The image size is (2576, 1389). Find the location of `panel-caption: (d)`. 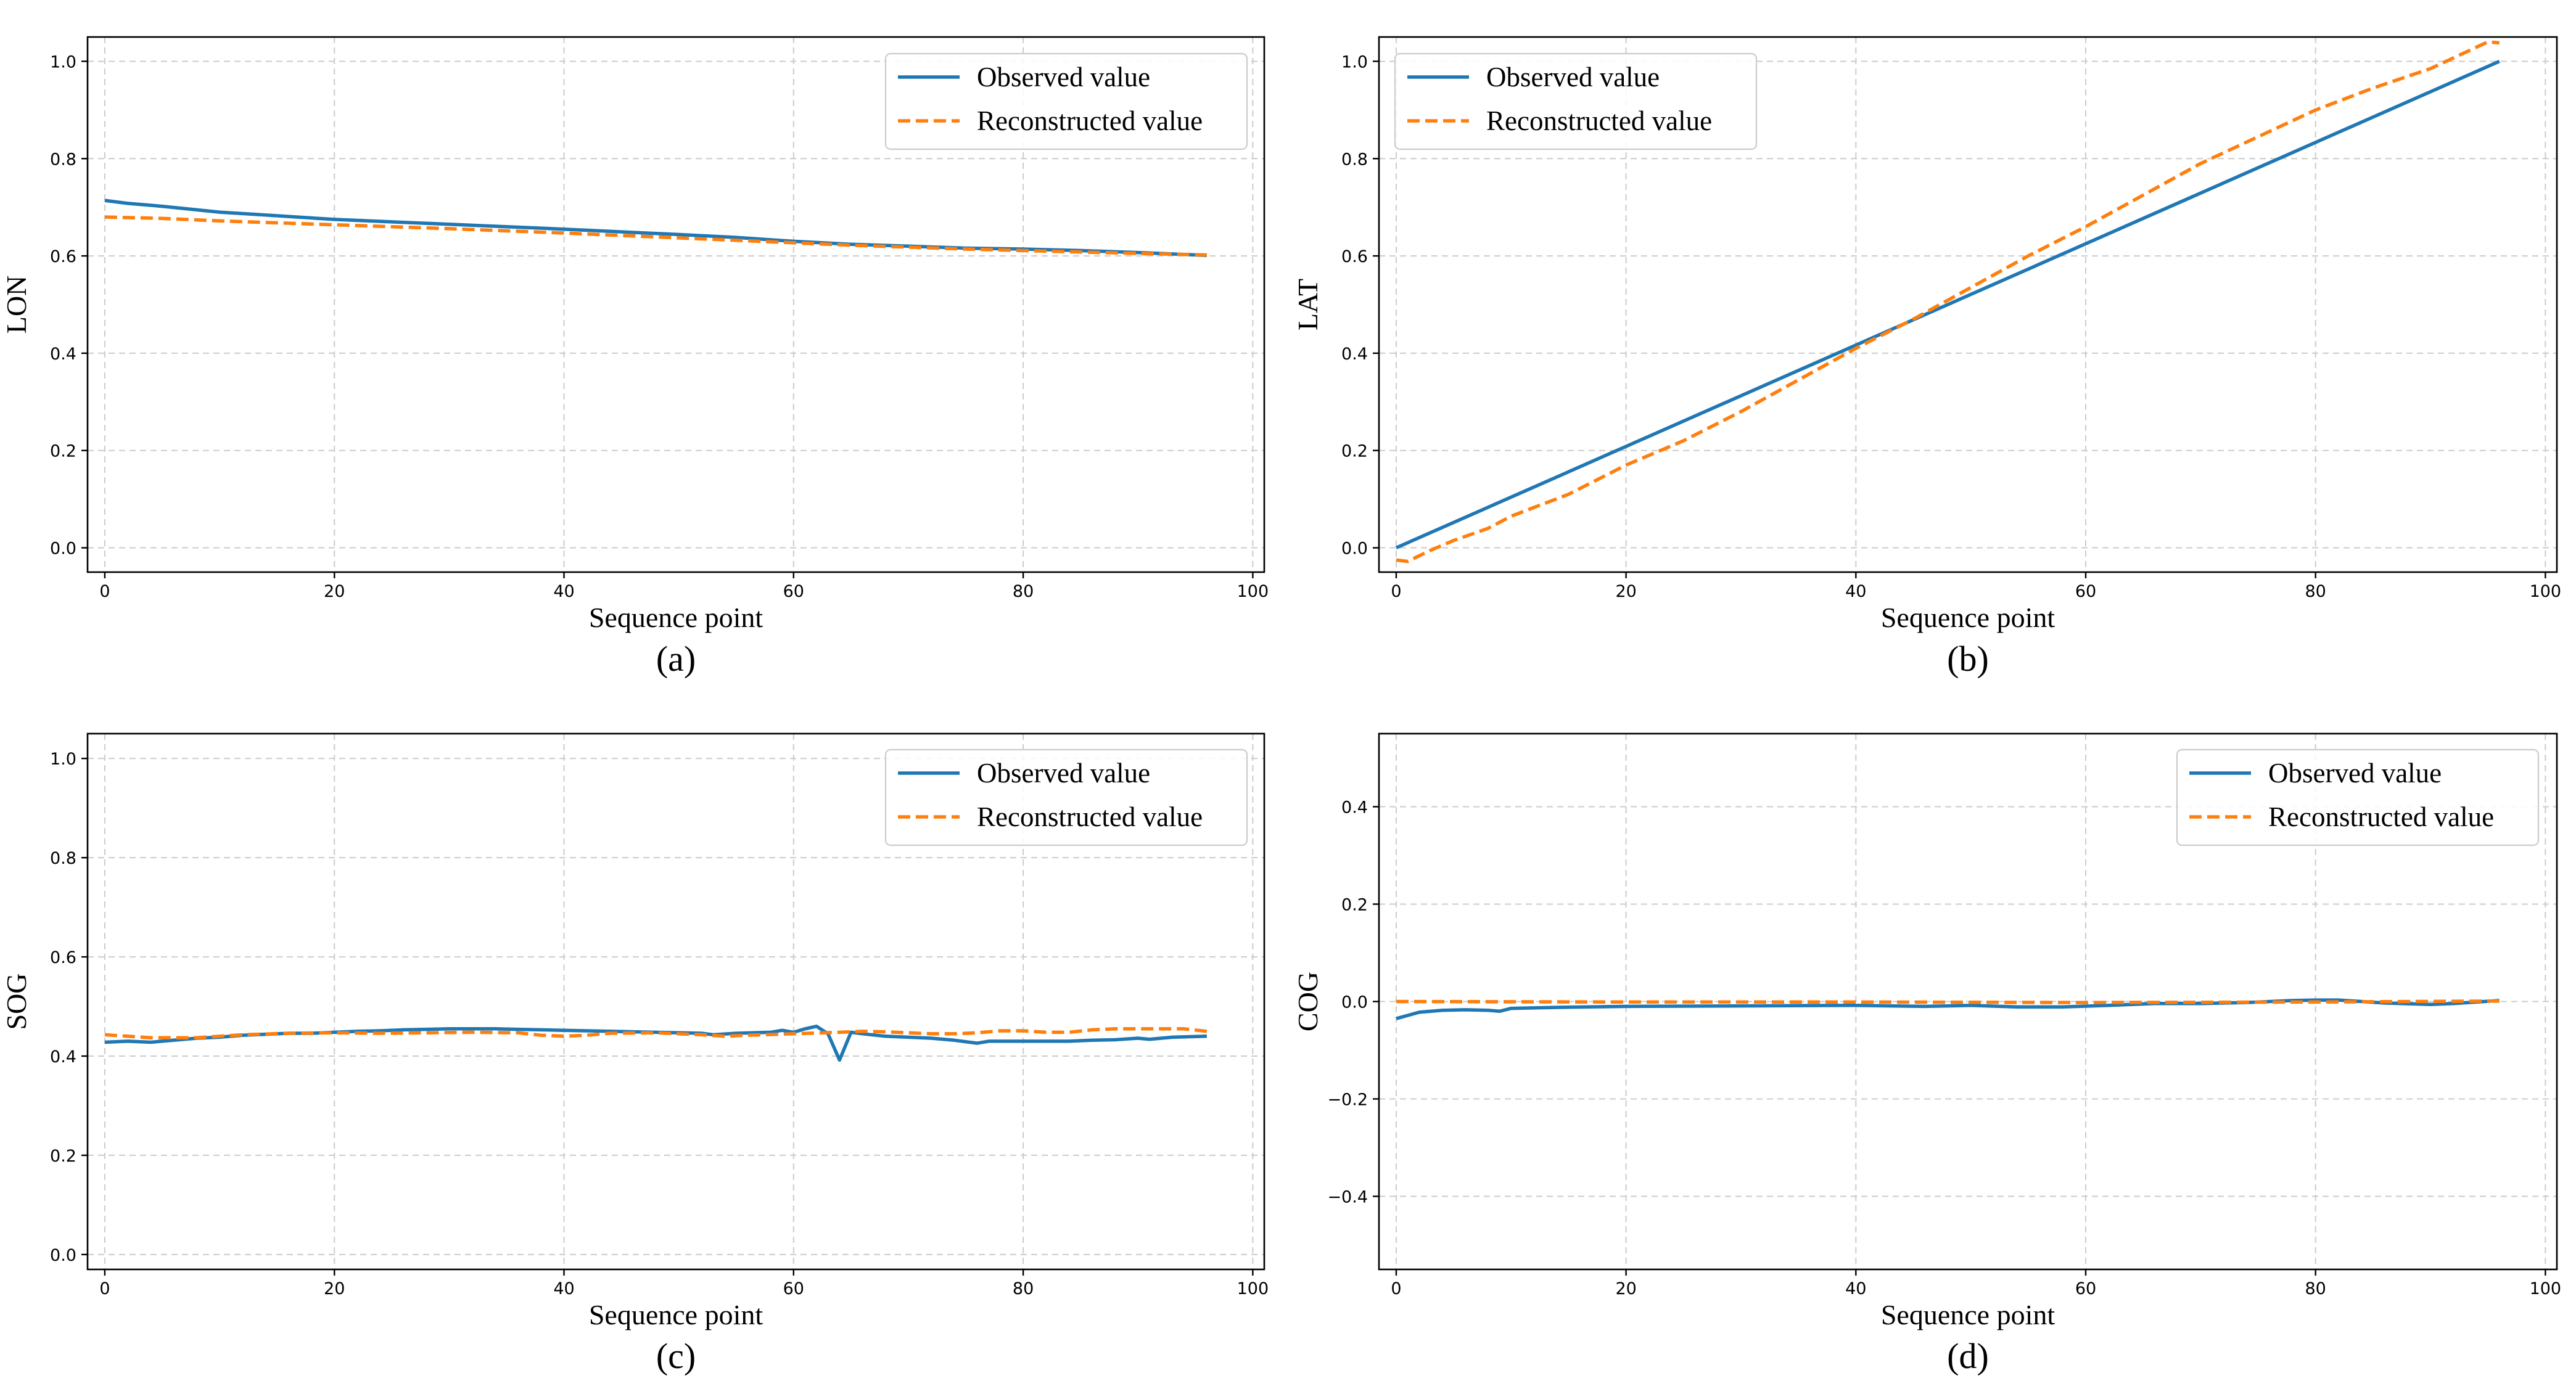

panel-caption: (d) is located at coordinates (1968, 1356).